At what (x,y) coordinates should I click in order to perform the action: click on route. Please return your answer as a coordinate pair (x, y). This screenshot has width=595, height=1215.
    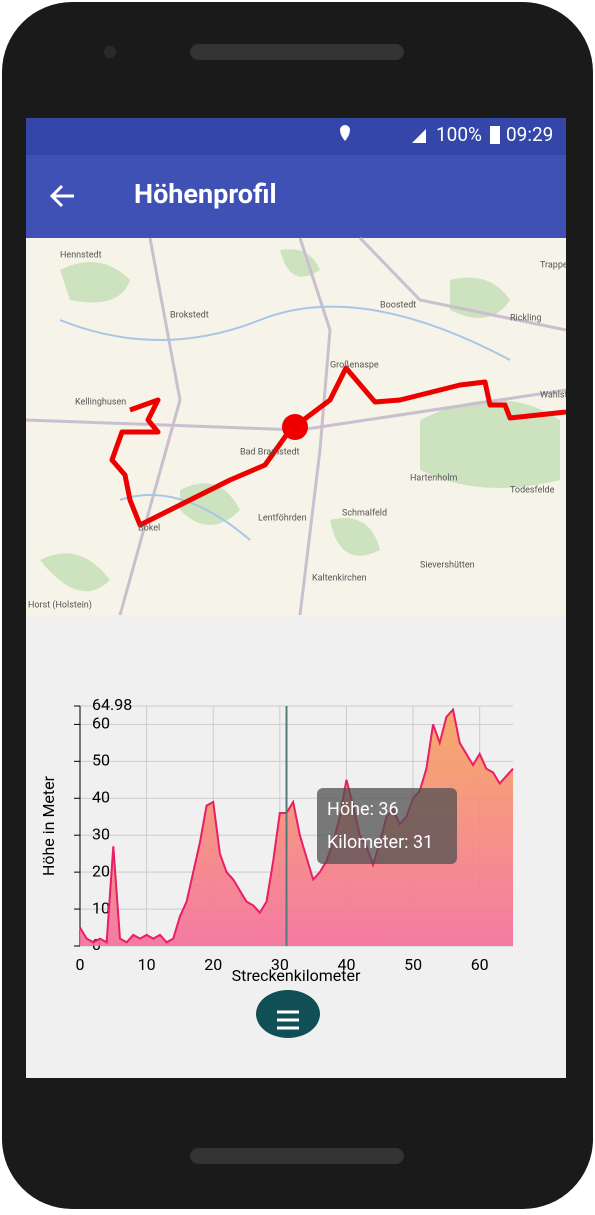
    Looking at the image, I should click on (337, 446).